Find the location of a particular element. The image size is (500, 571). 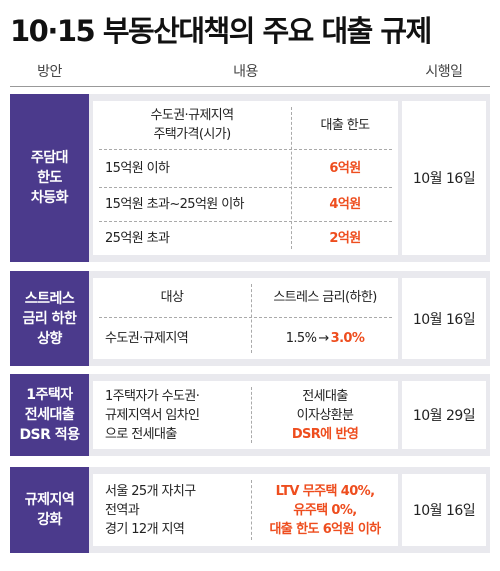

header-divider is located at coordinates (250, 86).